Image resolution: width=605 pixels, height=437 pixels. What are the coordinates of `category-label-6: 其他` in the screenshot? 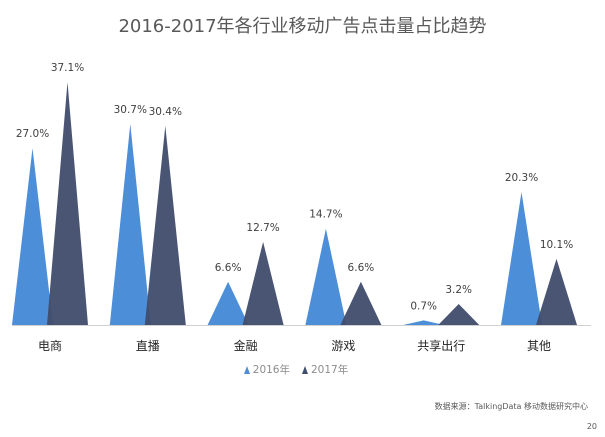 It's located at (539, 346).